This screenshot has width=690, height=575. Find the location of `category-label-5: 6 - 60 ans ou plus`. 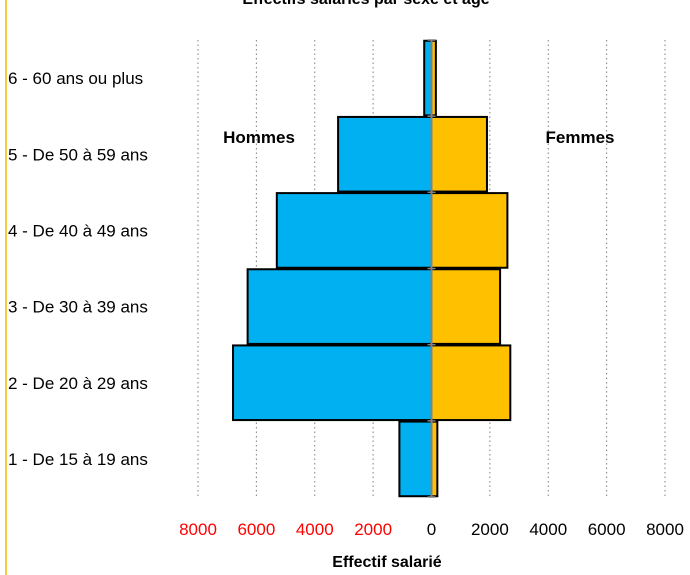

category-label-5: 6 - 60 ans ou plus is located at coordinates (75, 78).